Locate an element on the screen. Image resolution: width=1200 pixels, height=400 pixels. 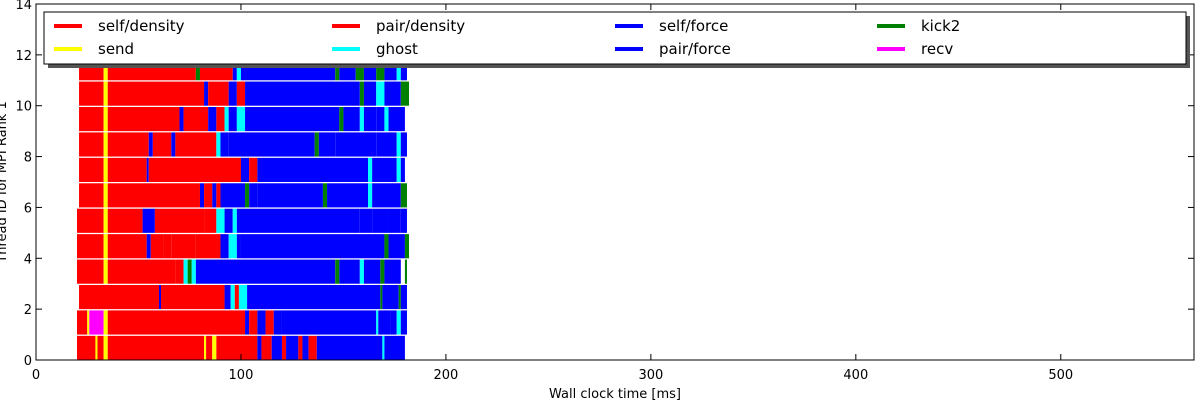
y-tick-label: 8 is located at coordinates (28, 158).